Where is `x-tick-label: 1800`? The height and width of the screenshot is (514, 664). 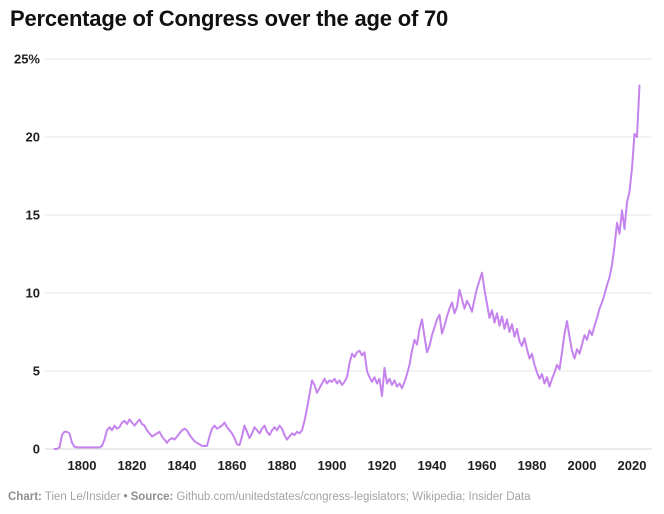 x-tick-label: 1800 is located at coordinates (82, 465).